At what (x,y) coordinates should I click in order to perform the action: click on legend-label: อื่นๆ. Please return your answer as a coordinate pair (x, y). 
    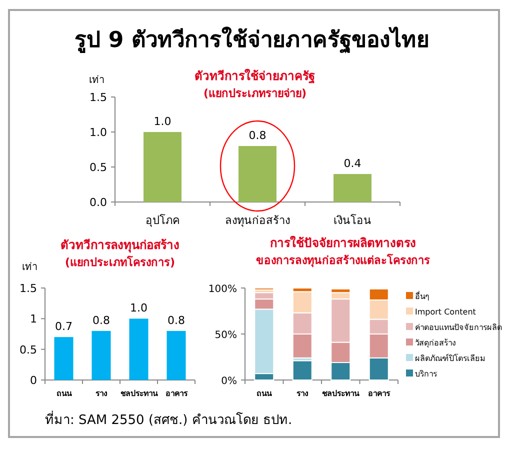
    Looking at the image, I should click on (422, 295).